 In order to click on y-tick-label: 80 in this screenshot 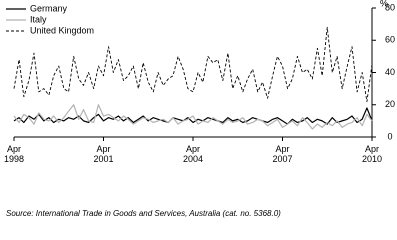, I will do `click(390, 7)`.